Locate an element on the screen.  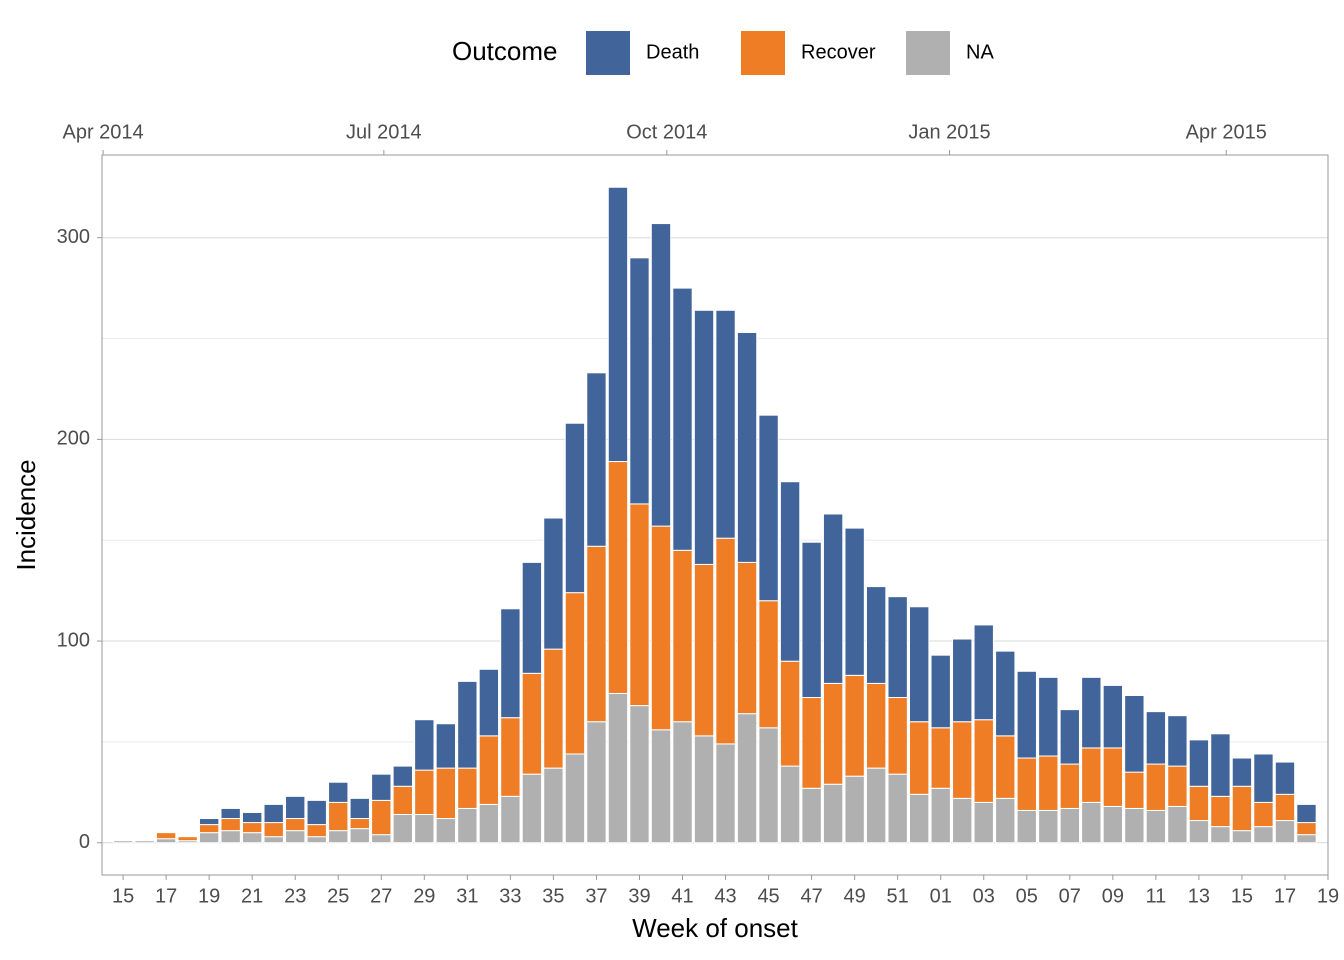
x-tick-label: 31 is located at coordinates (467, 896).